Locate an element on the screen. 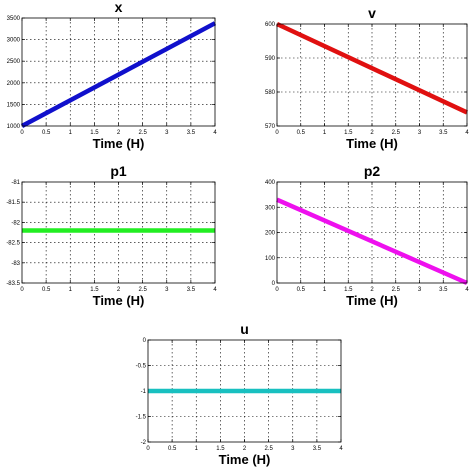 This screenshot has width=474, height=476. chart-3-y-tick-label: -83.5 is located at coordinates (13, 284).